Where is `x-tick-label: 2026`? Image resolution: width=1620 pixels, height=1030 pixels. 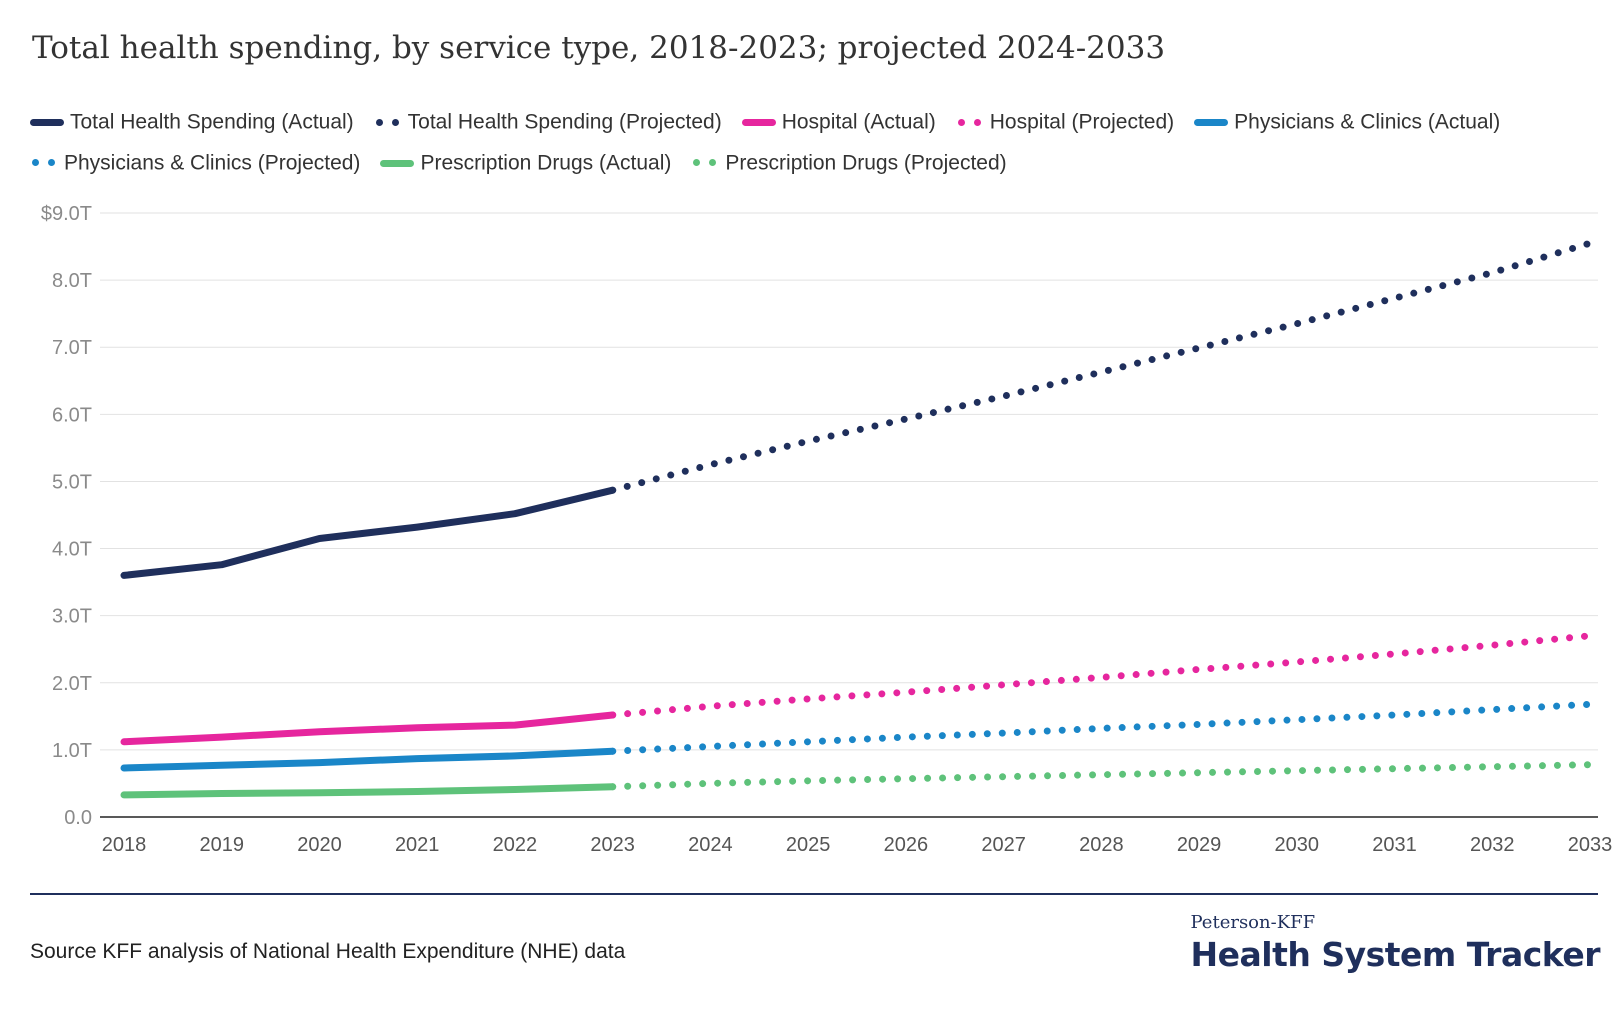
x-tick-label: 2026 is located at coordinates (906, 845).